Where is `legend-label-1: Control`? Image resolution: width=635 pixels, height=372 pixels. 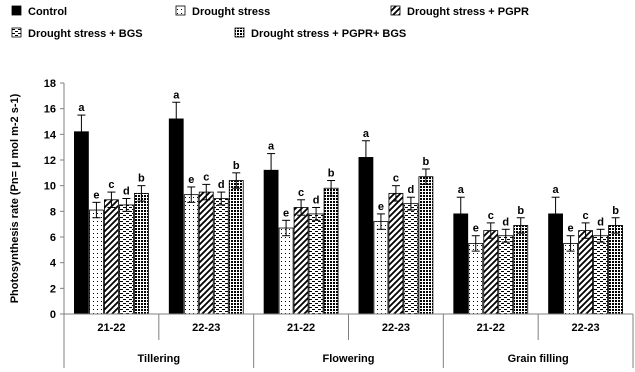
legend-label-1: Control is located at coordinates (47, 12).